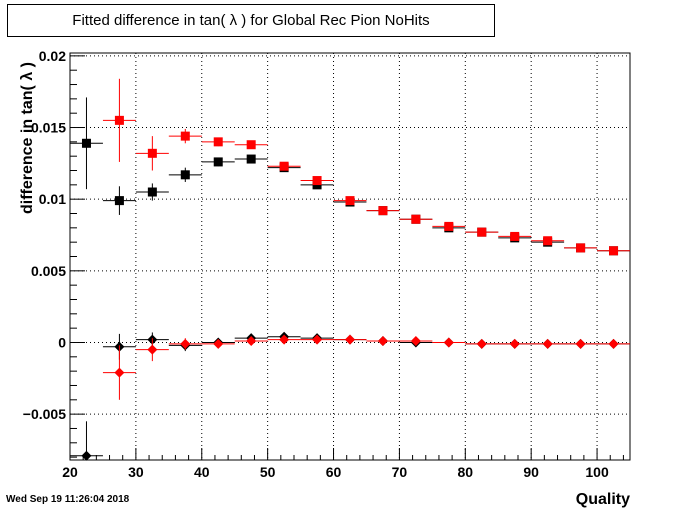 Image resolution: width=700 pixels, height=512 pixels. I want to click on y-axis-label: difference in tan( λ ), so click(27, 138).